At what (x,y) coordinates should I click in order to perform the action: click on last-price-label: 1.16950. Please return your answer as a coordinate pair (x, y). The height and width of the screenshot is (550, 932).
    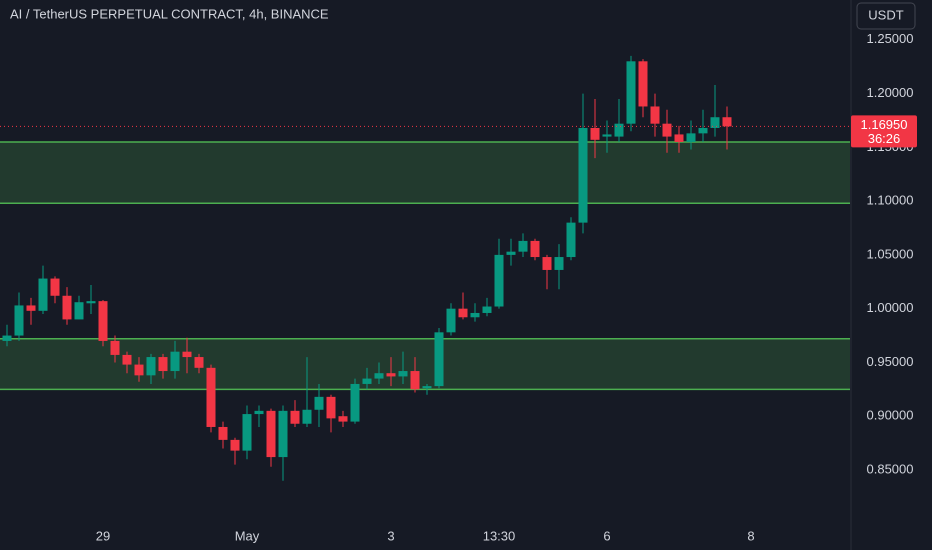
    Looking at the image, I should click on (884, 124).